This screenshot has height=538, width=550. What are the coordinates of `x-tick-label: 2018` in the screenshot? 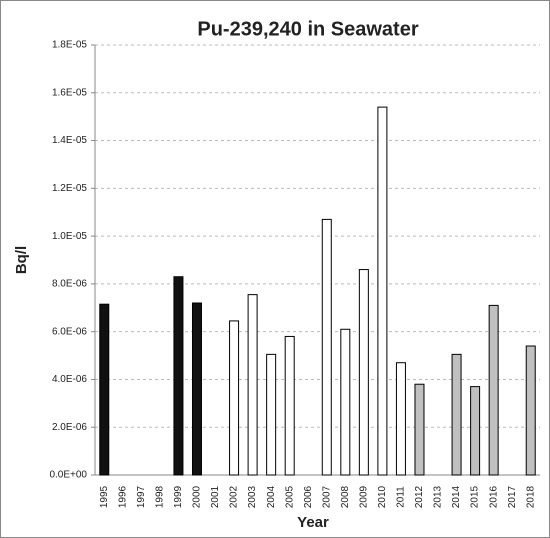 It's located at (530, 496).